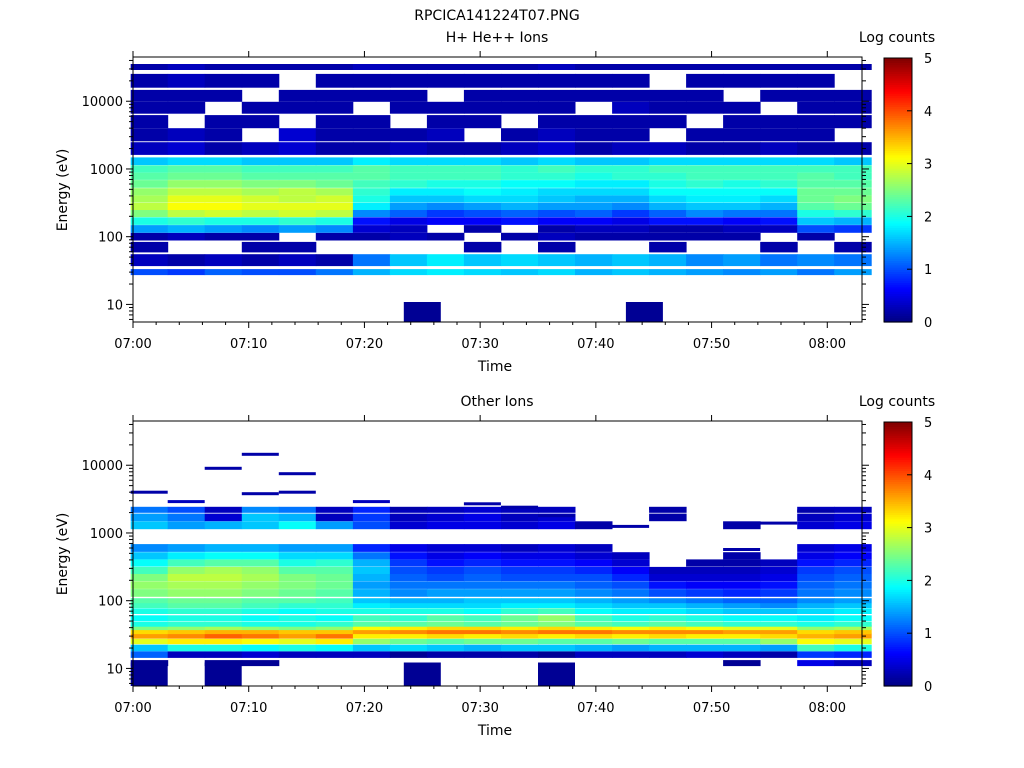 This screenshot has height=768, width=1024. What do you see at coordinates (132, 708) in the screenshot?
I see `x-tick-label: 07:00` at bounding box center [132, 708].